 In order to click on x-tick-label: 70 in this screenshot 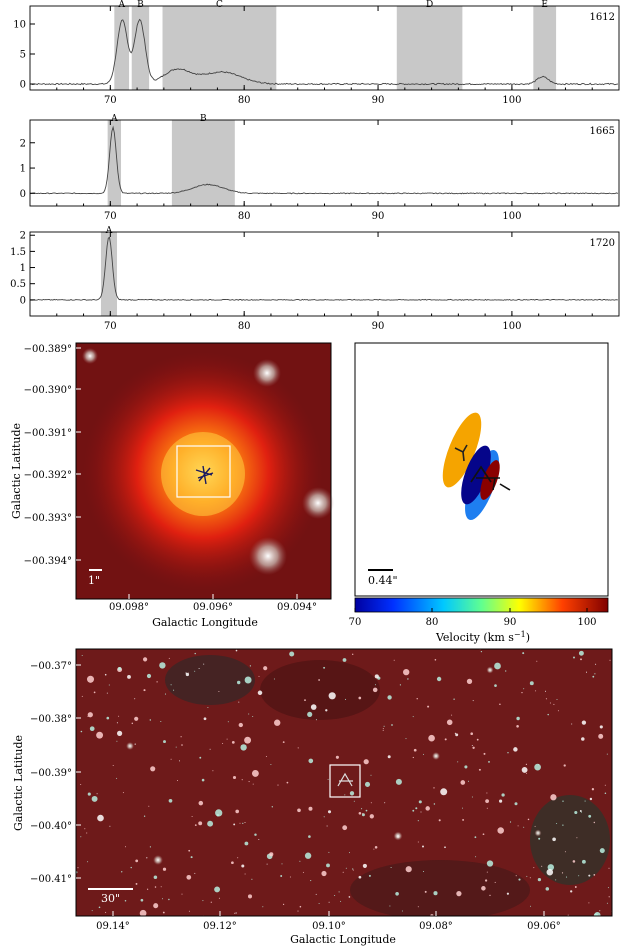, I will do `click(110, 100)`.